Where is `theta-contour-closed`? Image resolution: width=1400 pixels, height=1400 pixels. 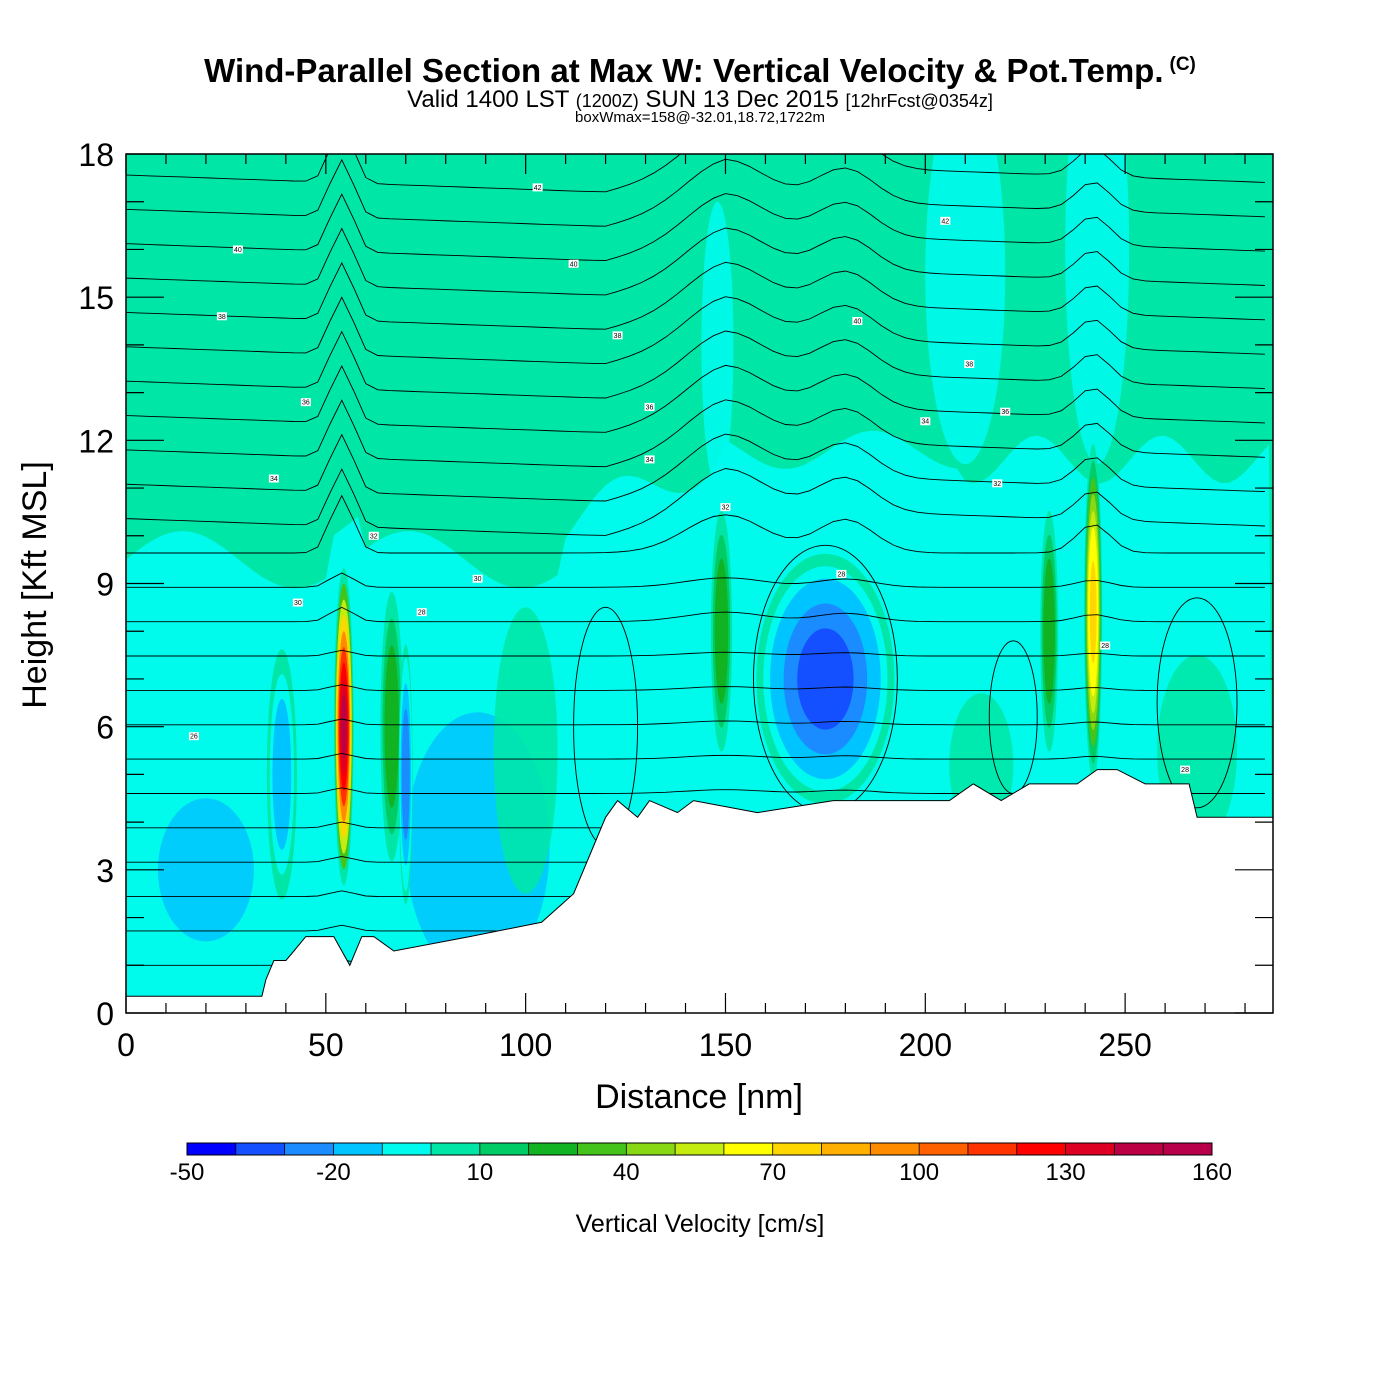 theta-contour-closed is located at coordinates (1197, 703).